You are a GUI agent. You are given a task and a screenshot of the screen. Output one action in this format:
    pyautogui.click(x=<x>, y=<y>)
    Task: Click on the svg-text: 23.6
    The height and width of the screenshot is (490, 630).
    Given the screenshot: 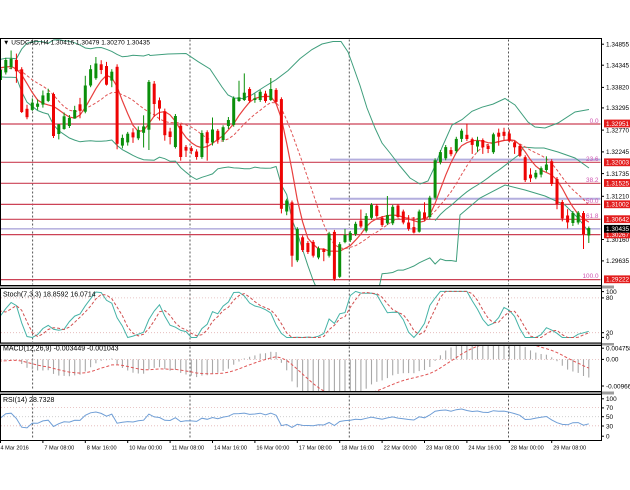 What is the action you would take?
    pyautogui.click(x=592, y=159)
    